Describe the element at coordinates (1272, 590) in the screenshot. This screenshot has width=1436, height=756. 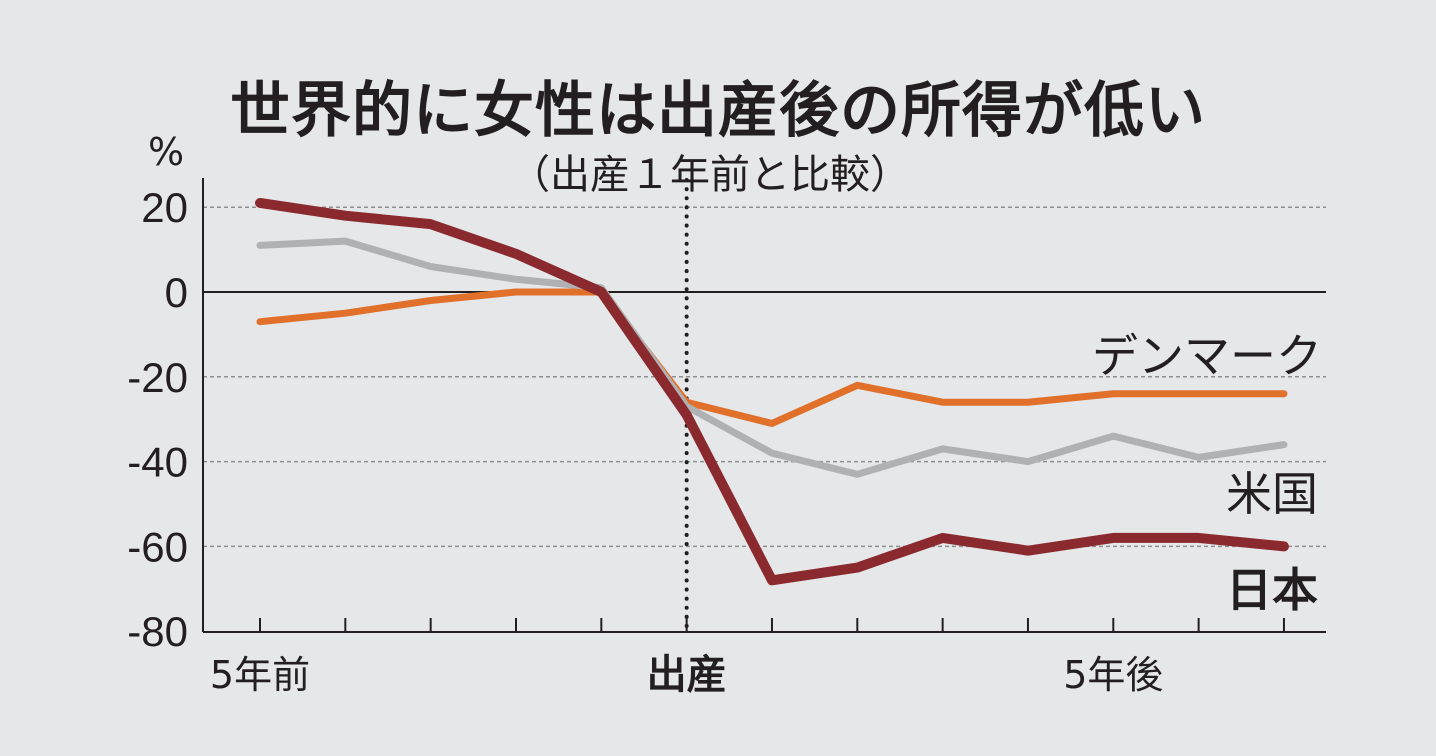
I see `series-label-3: 日本` at that location.